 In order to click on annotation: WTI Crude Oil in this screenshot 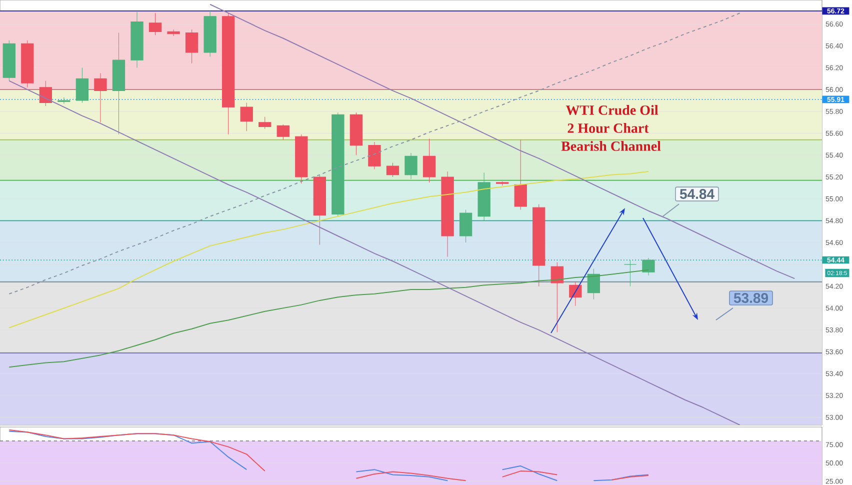, I will do `click(612, 110)`.